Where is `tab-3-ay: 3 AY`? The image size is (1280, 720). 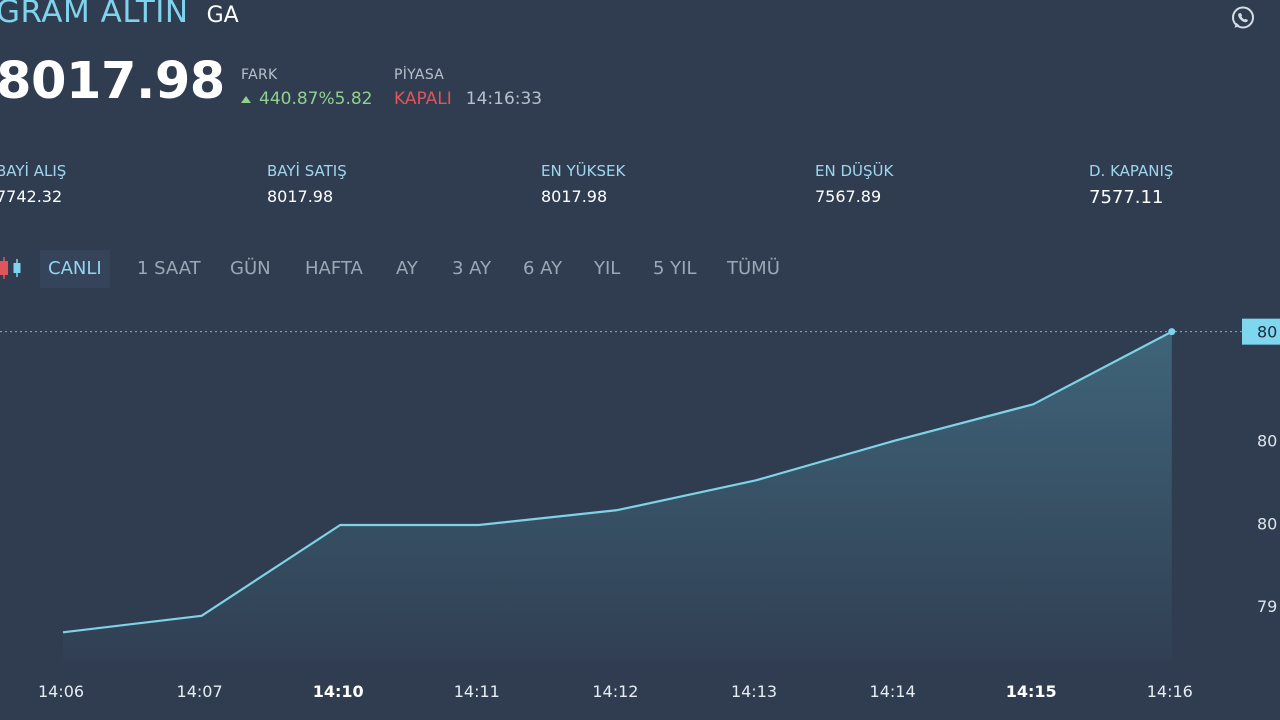 tab-3-ay: 3 AY is located at coordinates (472, 268).